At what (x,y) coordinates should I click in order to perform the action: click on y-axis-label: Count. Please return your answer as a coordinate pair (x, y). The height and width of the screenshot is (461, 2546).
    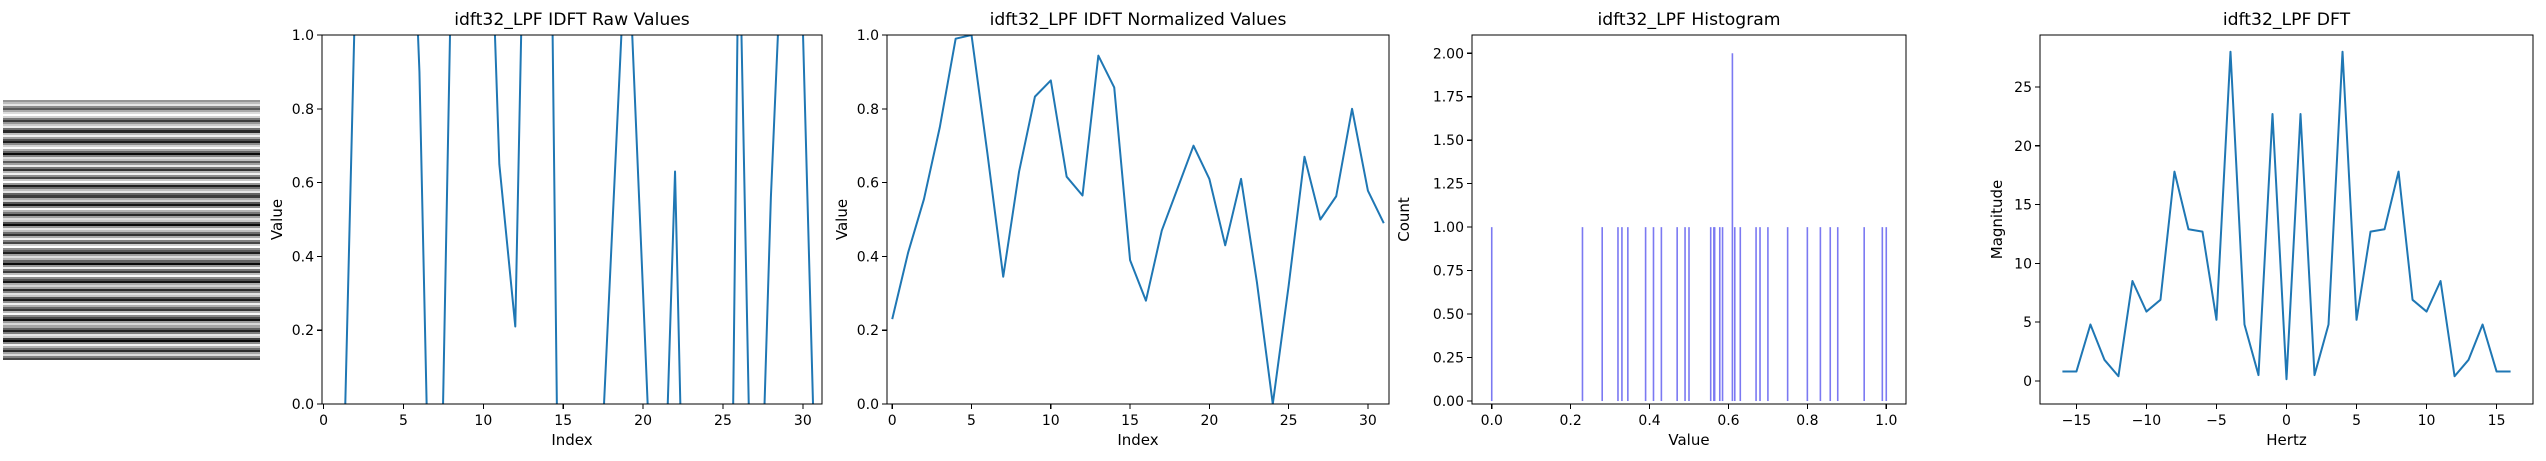
    Looking at the image, I should click on (1404, 219).